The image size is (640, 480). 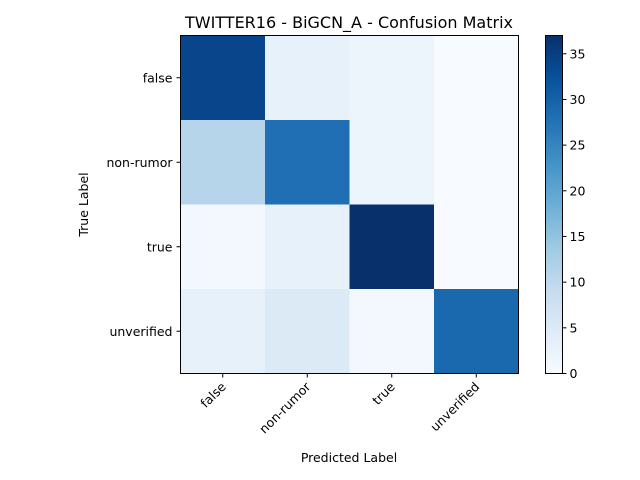 I want to click on colorbar-tick-label: 10, so click(x=578, y=282).